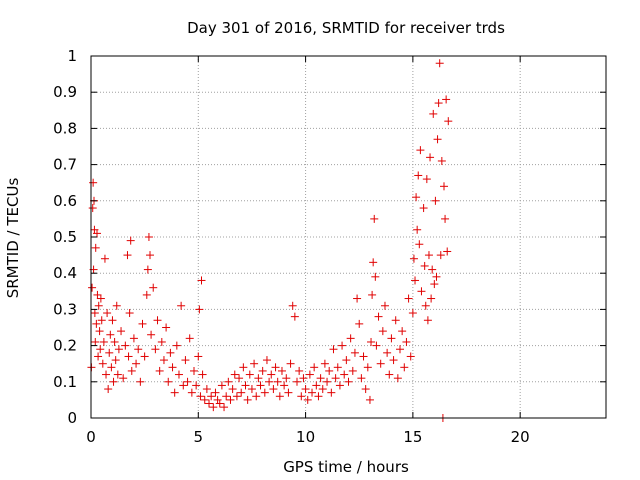 Image resolution: width=640 pixels, height=480 pixels. What do you see at coordinates (65, 346) in the screenshot?
I see `y-tick-label: 0.2` at bounding box center [65, 346].